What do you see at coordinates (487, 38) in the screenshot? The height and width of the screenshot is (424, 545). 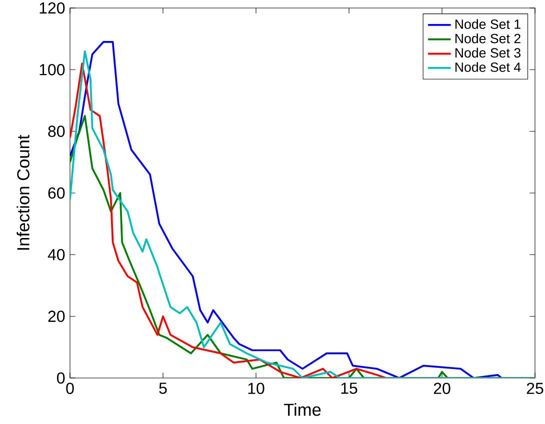 I see `legend-label: Node Set 2` at bounding box center [487, 38].